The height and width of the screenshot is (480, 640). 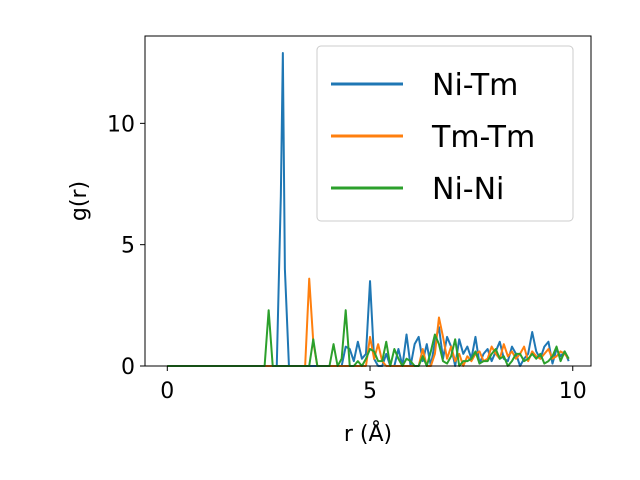 What do you see at coordinates (121, 124) in the screenshot?
I see `y-tick-label: 10` at bounding box center [121, 124].